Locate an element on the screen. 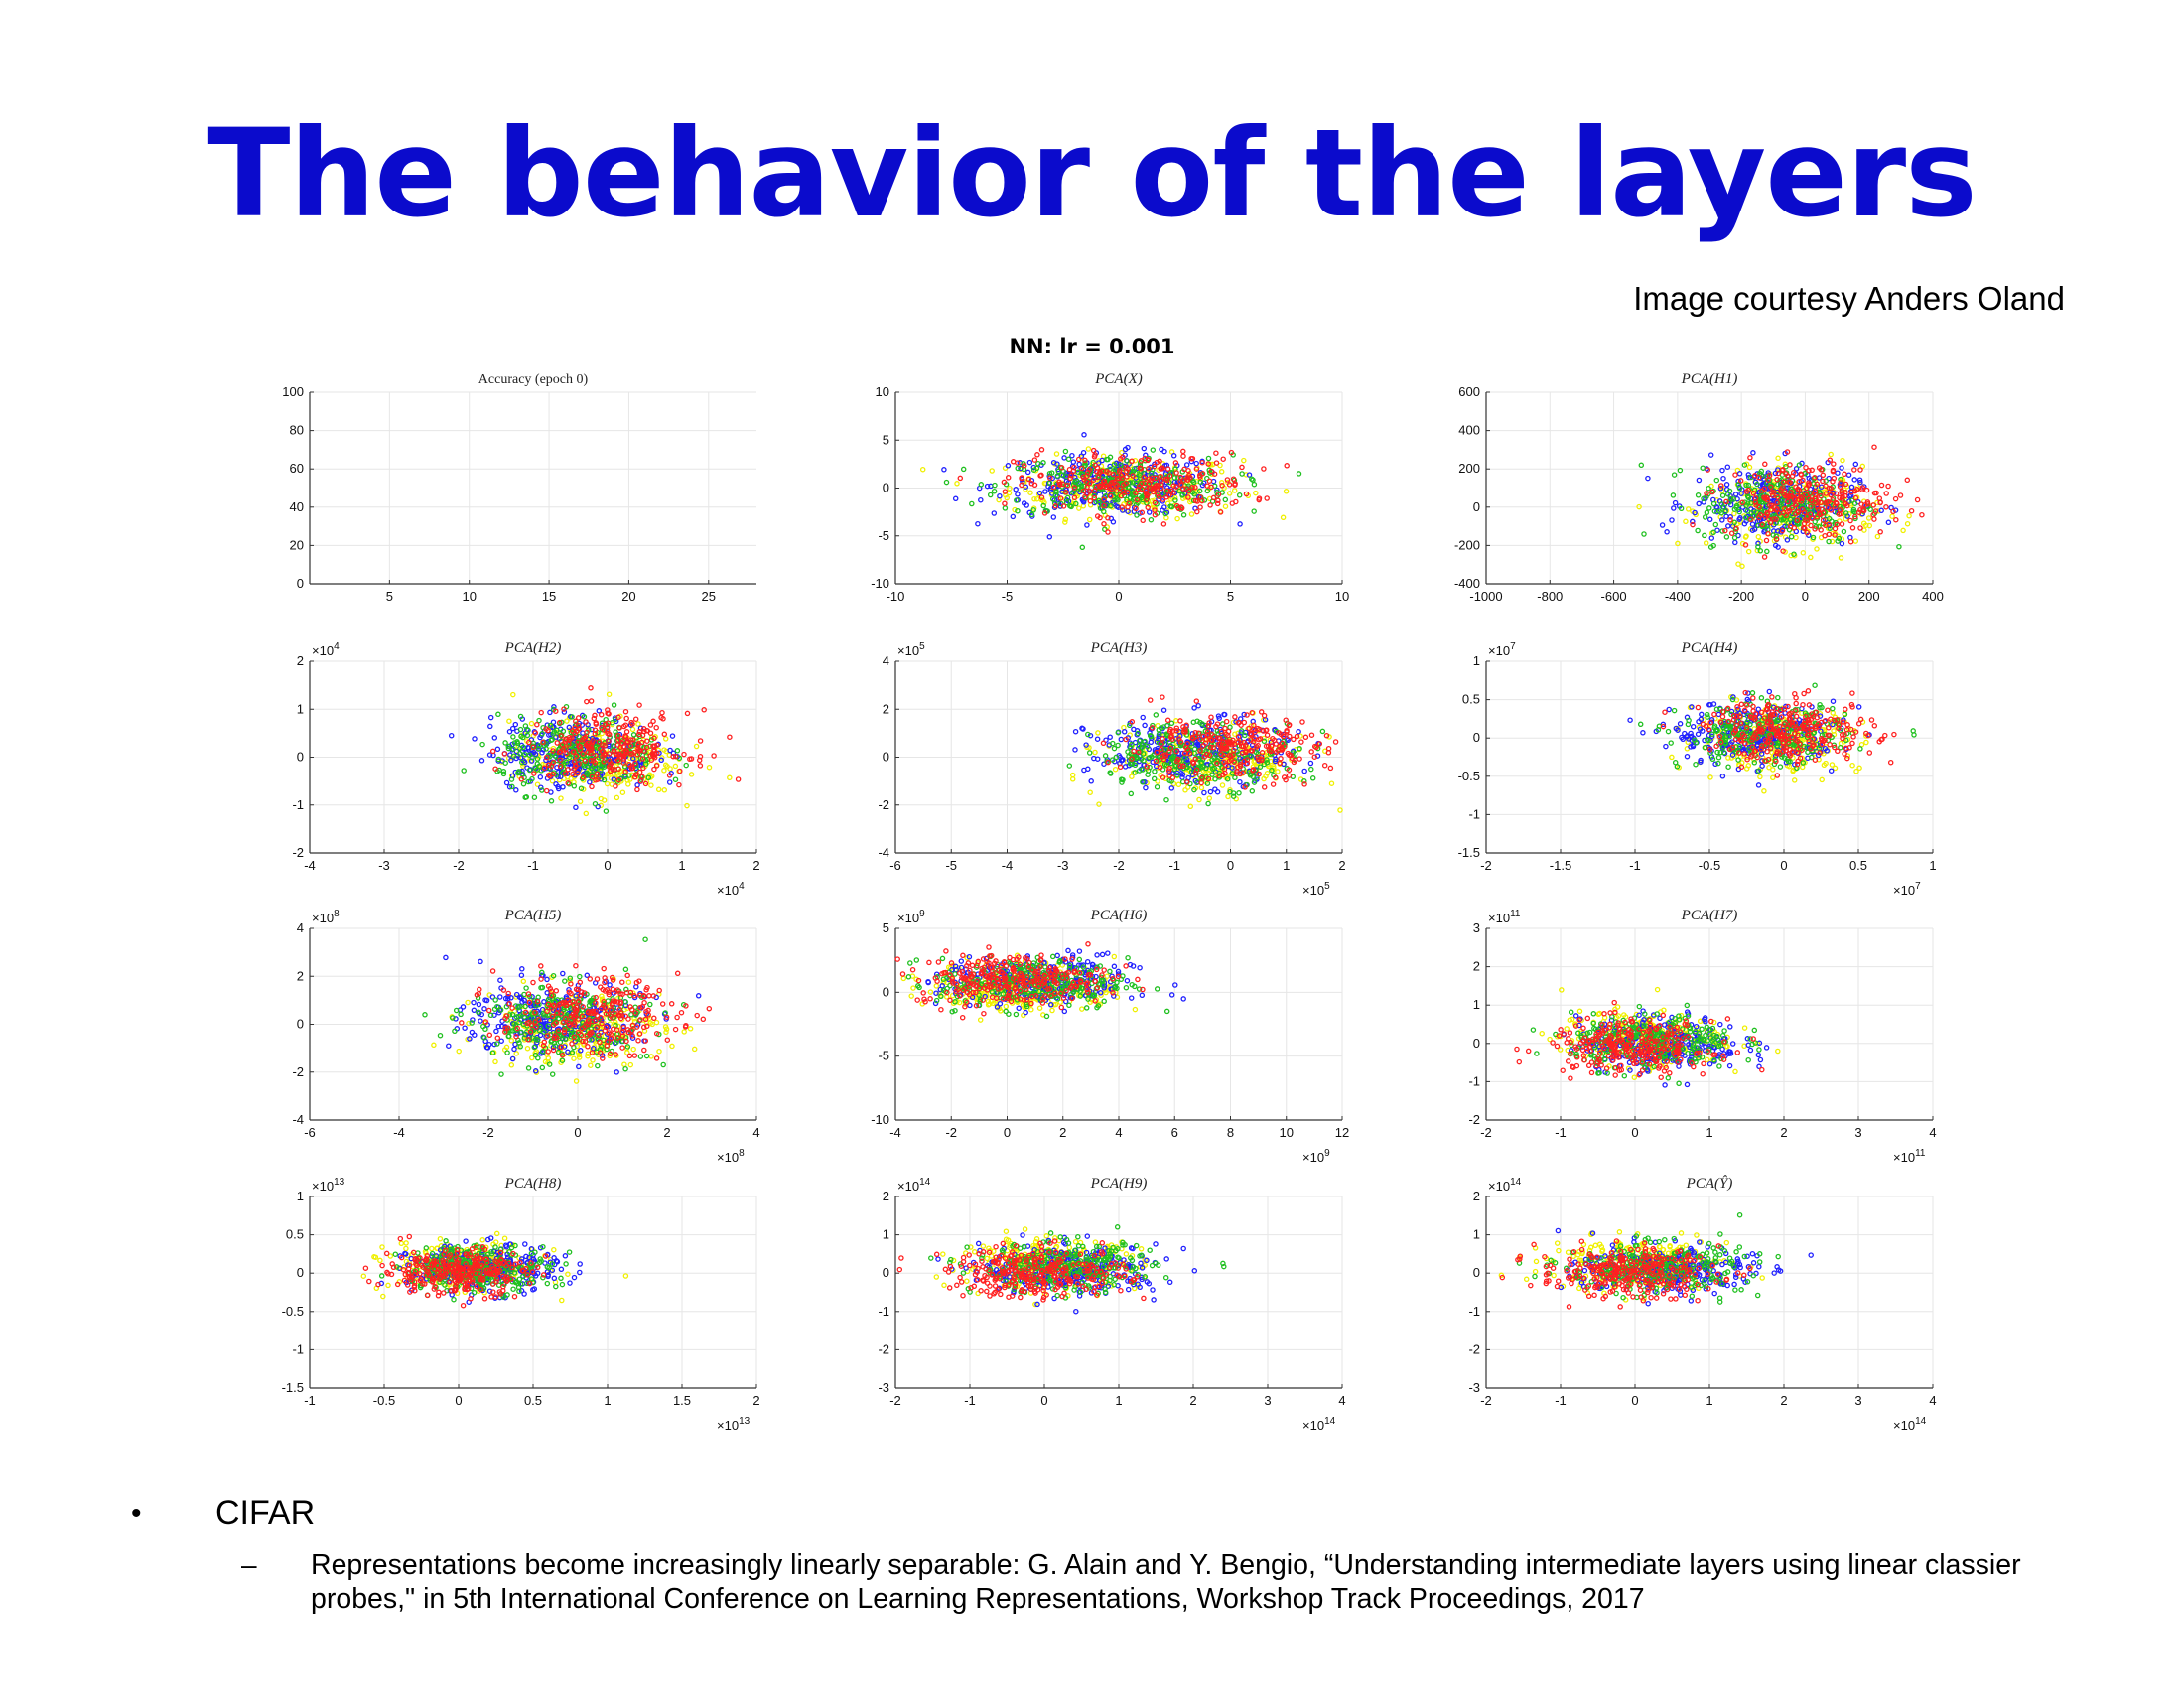 The width and height of the screenshot is (2184, 1688). y-tick-label: -2 is located at coordinates (298, 852).